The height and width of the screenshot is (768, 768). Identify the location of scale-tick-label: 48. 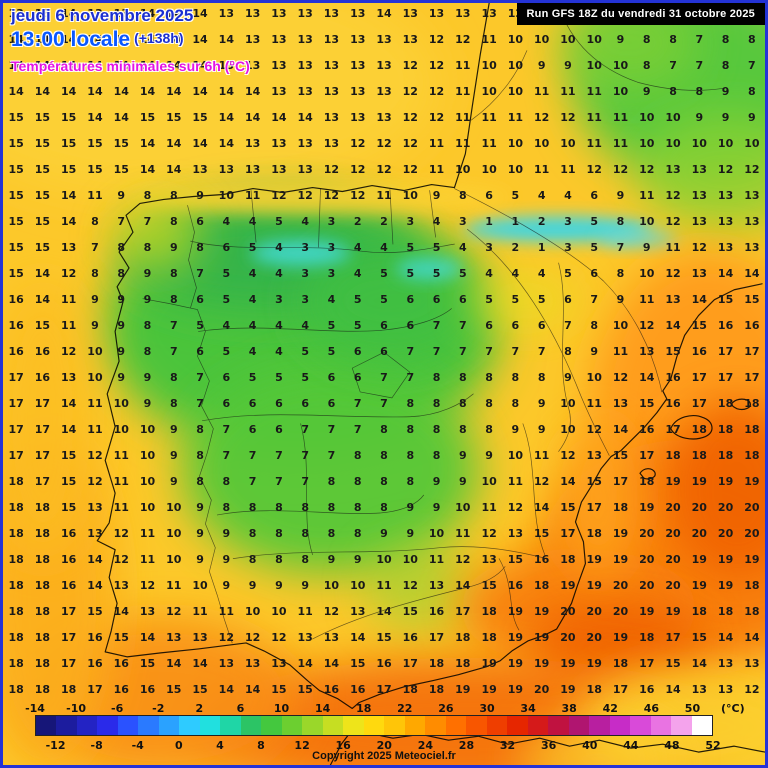
(672, 745).